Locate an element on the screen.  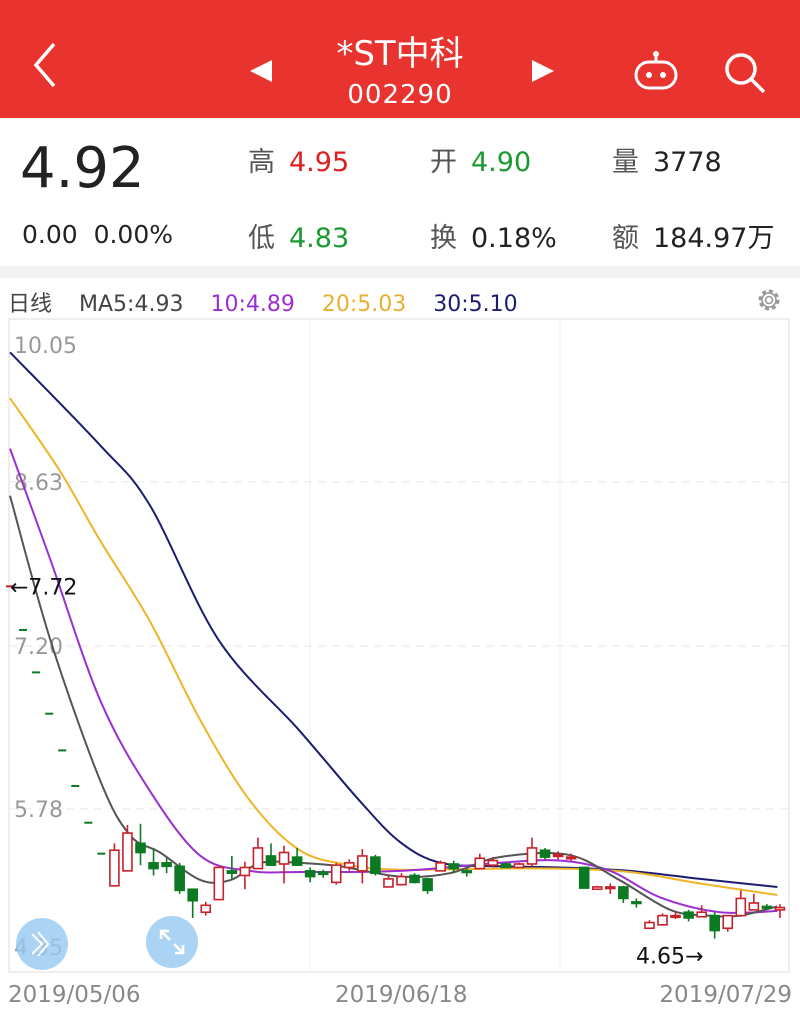
chevrons-icon is located at coordinates (40, 944).